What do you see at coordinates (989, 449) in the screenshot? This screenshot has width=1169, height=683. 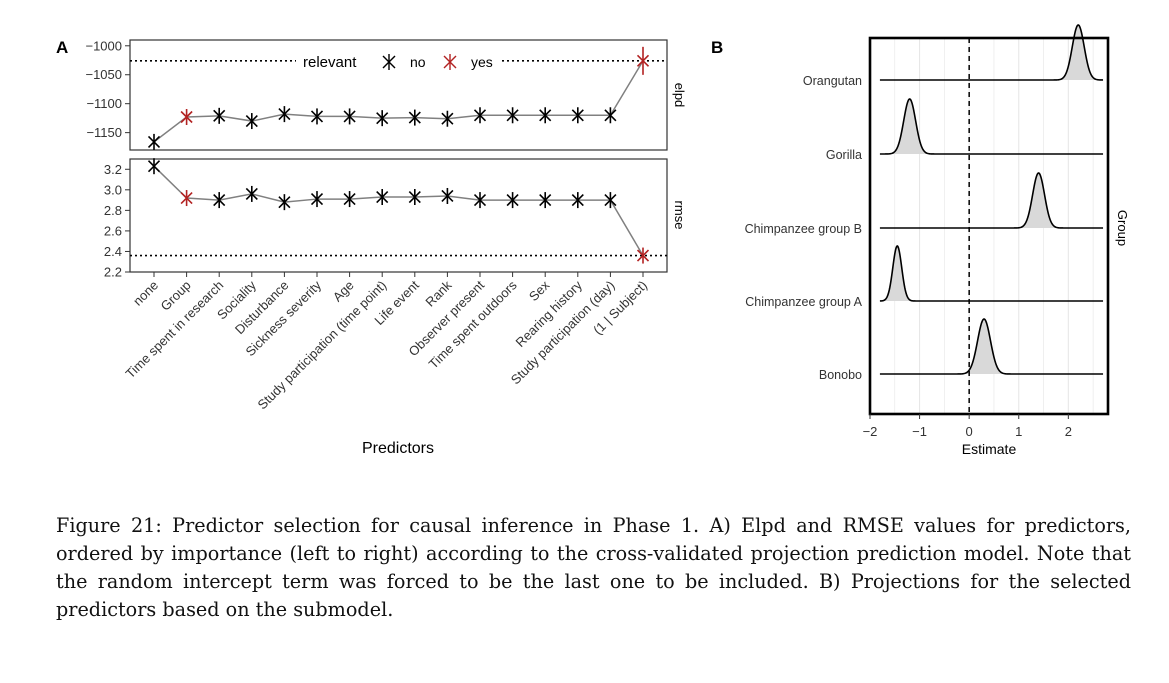 I see `b-x-axis-title: Estimate` at bounding box center [989, 449].